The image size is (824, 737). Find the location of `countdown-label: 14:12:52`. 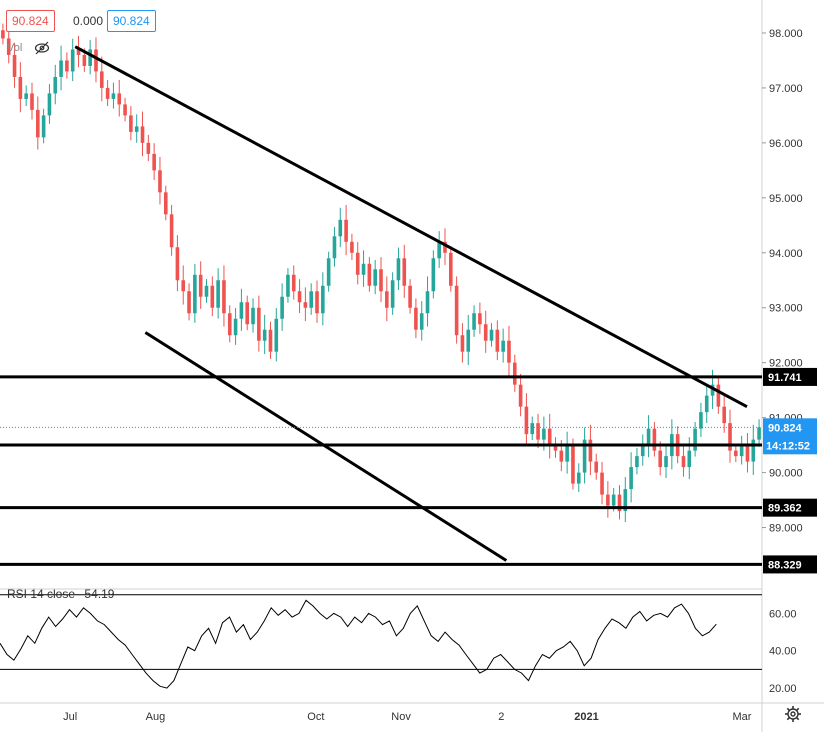

countdown-label: 14:12:52 is located at coordinates (788, 446).